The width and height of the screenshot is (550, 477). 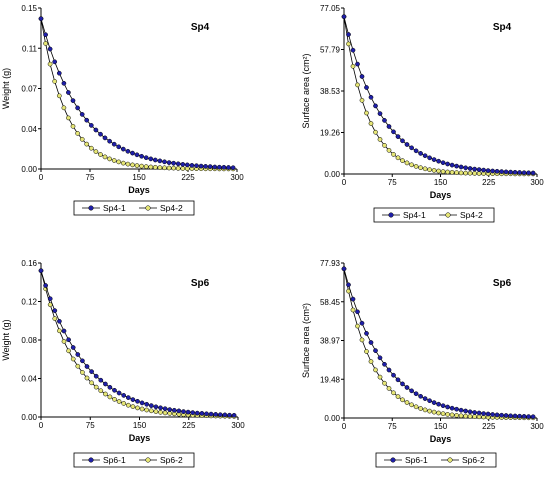 I want to click on y-tick-label: 0.07, so click(x=29, y=89).